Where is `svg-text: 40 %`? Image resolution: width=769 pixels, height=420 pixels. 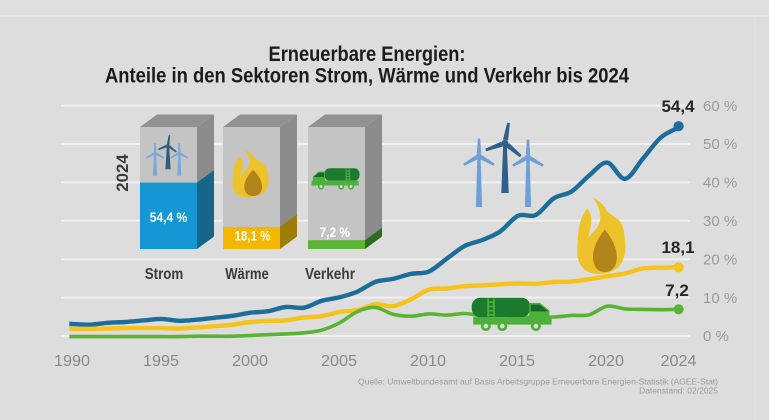
svg-text: 40 % is located at coordinates (720, 183).